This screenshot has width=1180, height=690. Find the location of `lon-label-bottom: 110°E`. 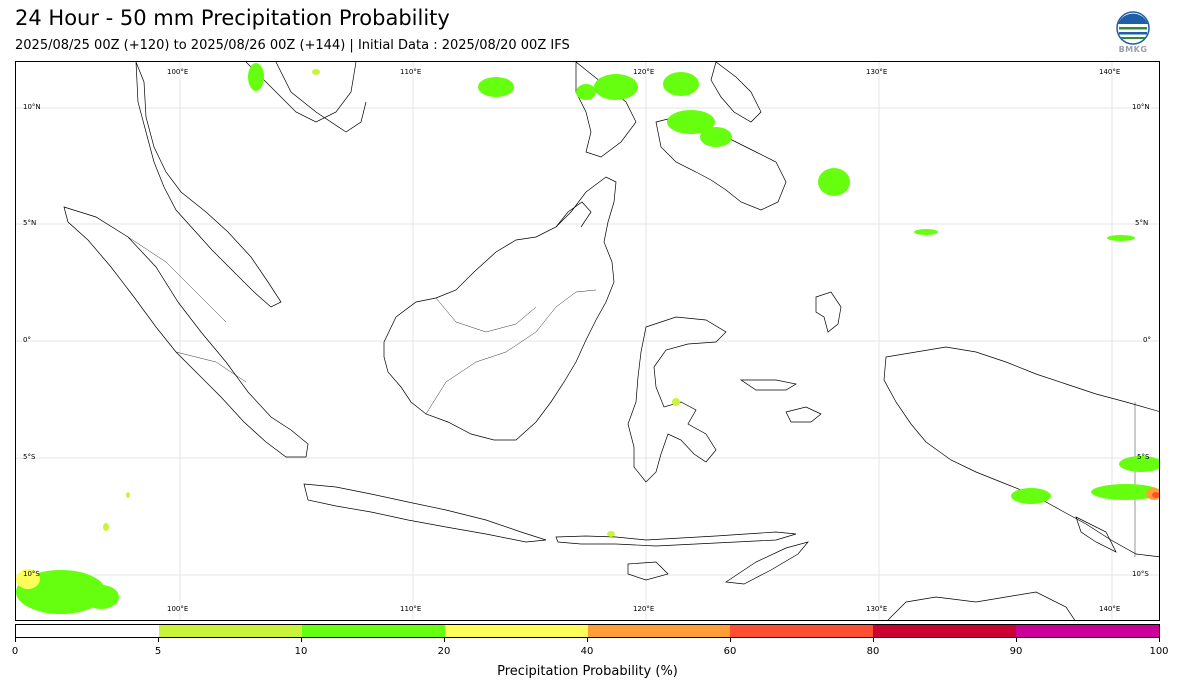

lon-label-bottom: 110°E is located at coordinates (411, 609).